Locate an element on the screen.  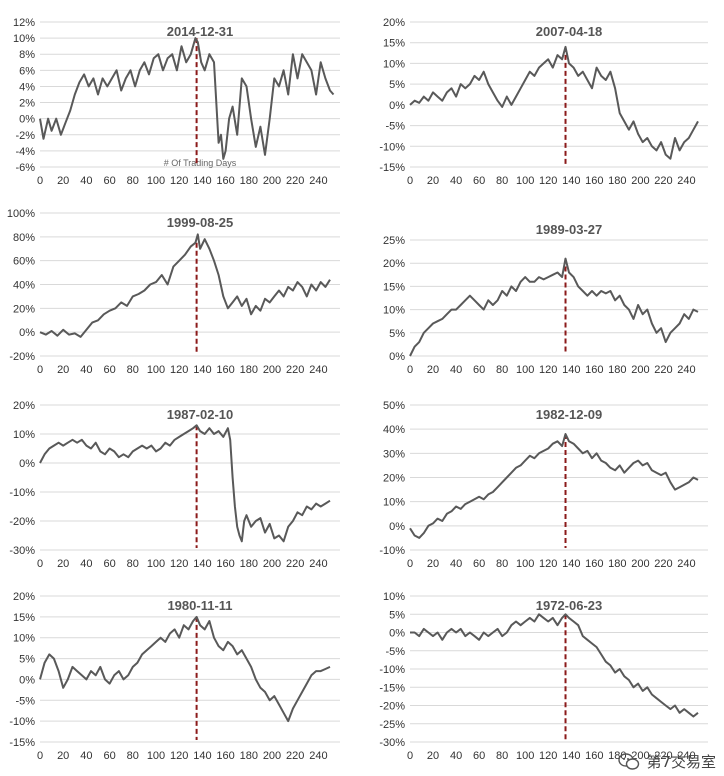
y-tick-label: -20% is located at coordinates (22, 522).